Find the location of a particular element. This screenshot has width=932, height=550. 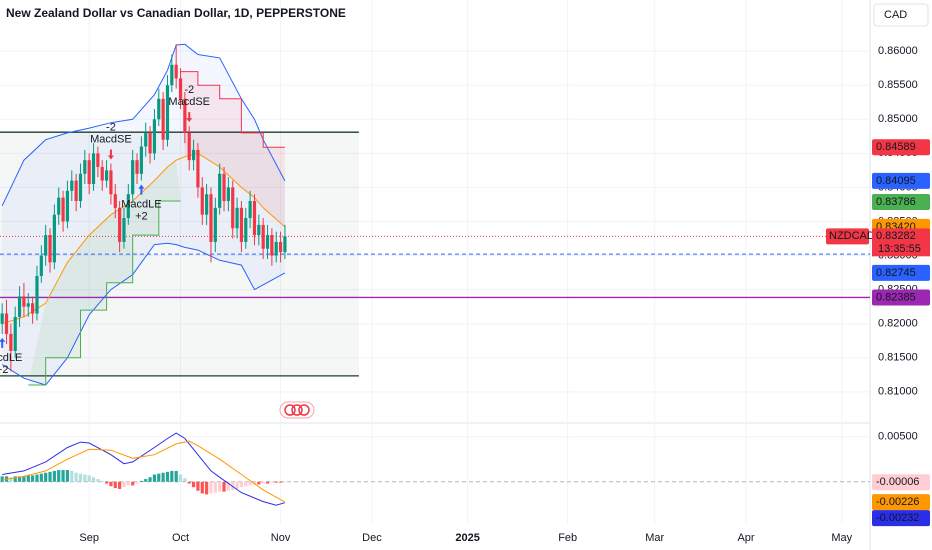

price-badge-label: -0.00006 is located at coordinates (897, 482).